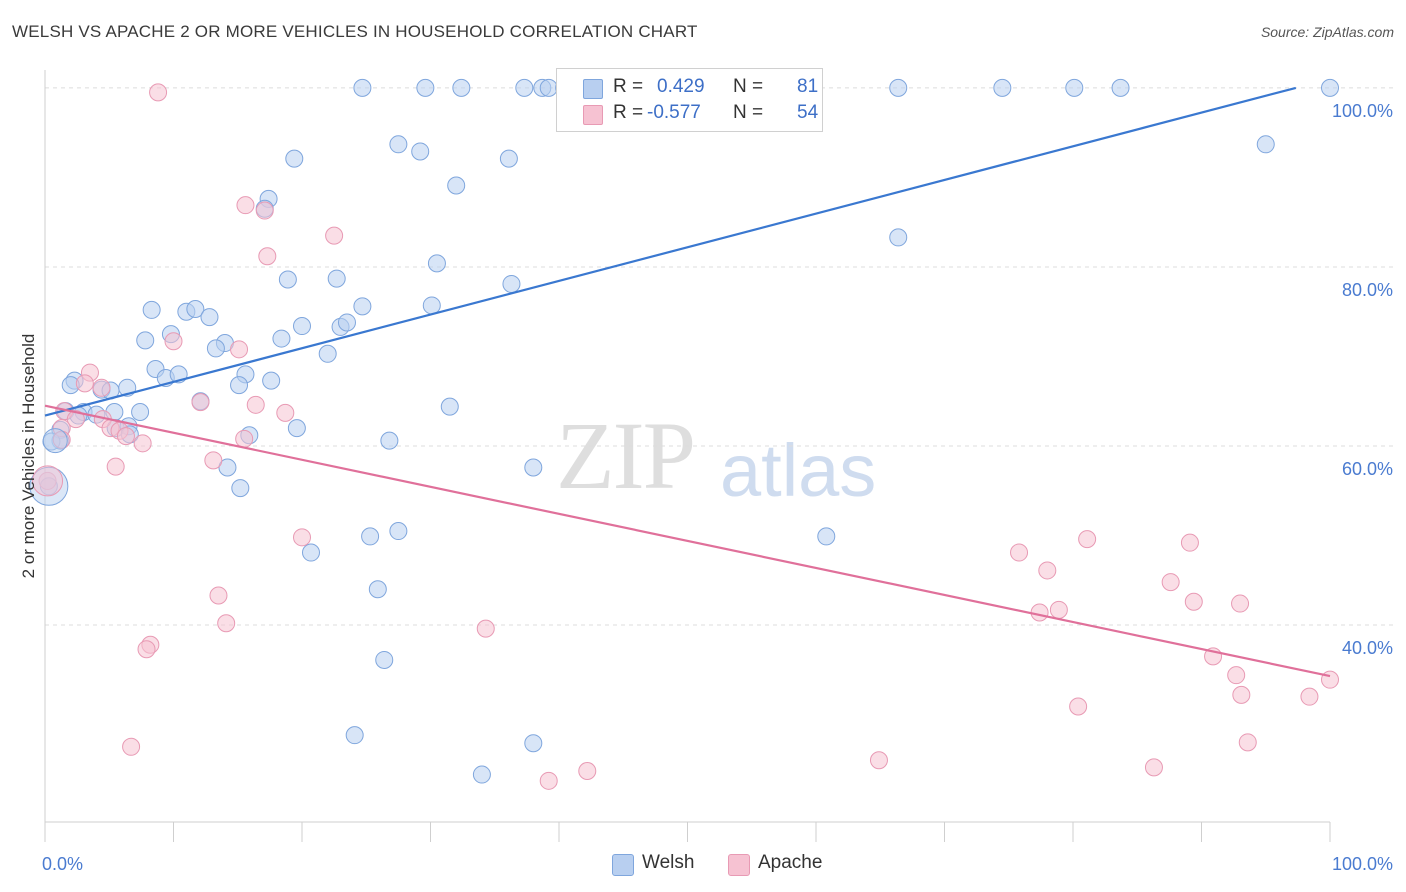  What do you see at coordinates (1327, 32) in the screenshot?
I see `source-credit: Source: ZipAtlas.com` at bounding box center [1327, 32].